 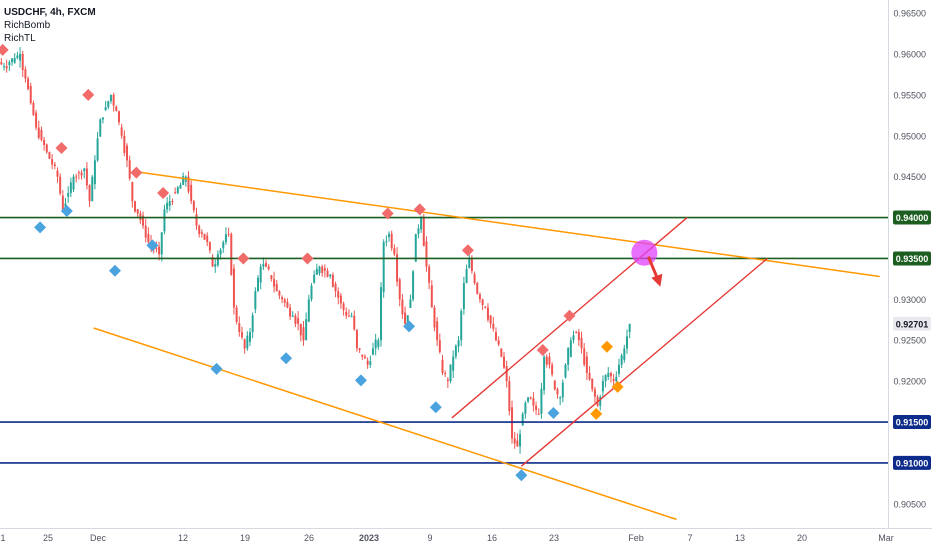 What do you see at coordinates (492, 538) in the screenshot?
I see `time-tick-label: 16` at bounding box center [492, 538].